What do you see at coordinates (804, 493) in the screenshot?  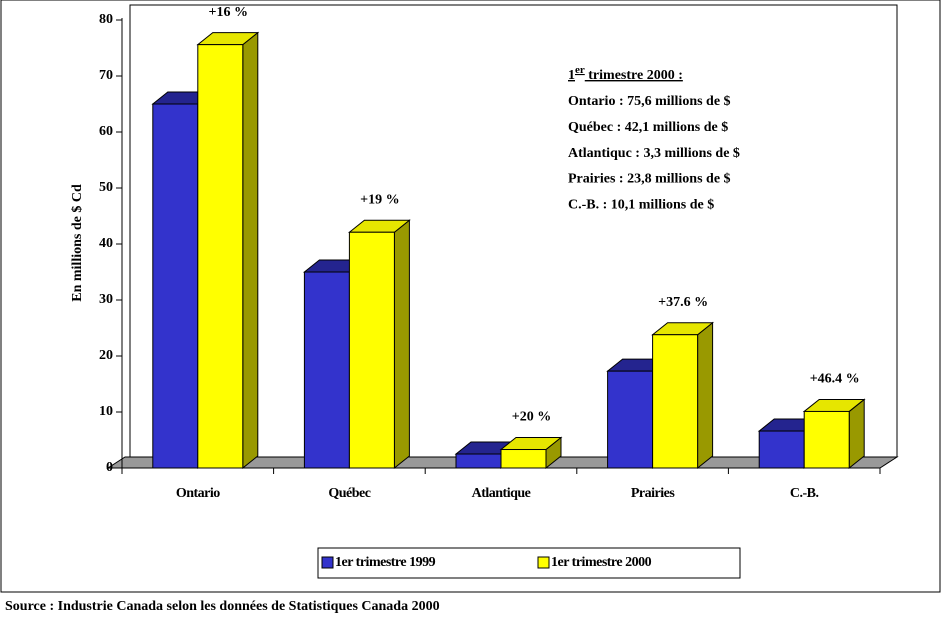 I see `x-tick-label: C.-B.` at bounding box center [804, 493].